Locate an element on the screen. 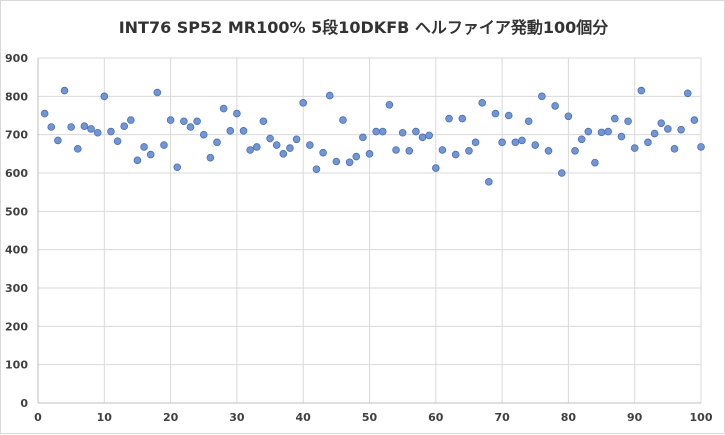 The height and width of the screenshot is (435, 725). x-tick-label: 40 is located at coordinates (304, 417).